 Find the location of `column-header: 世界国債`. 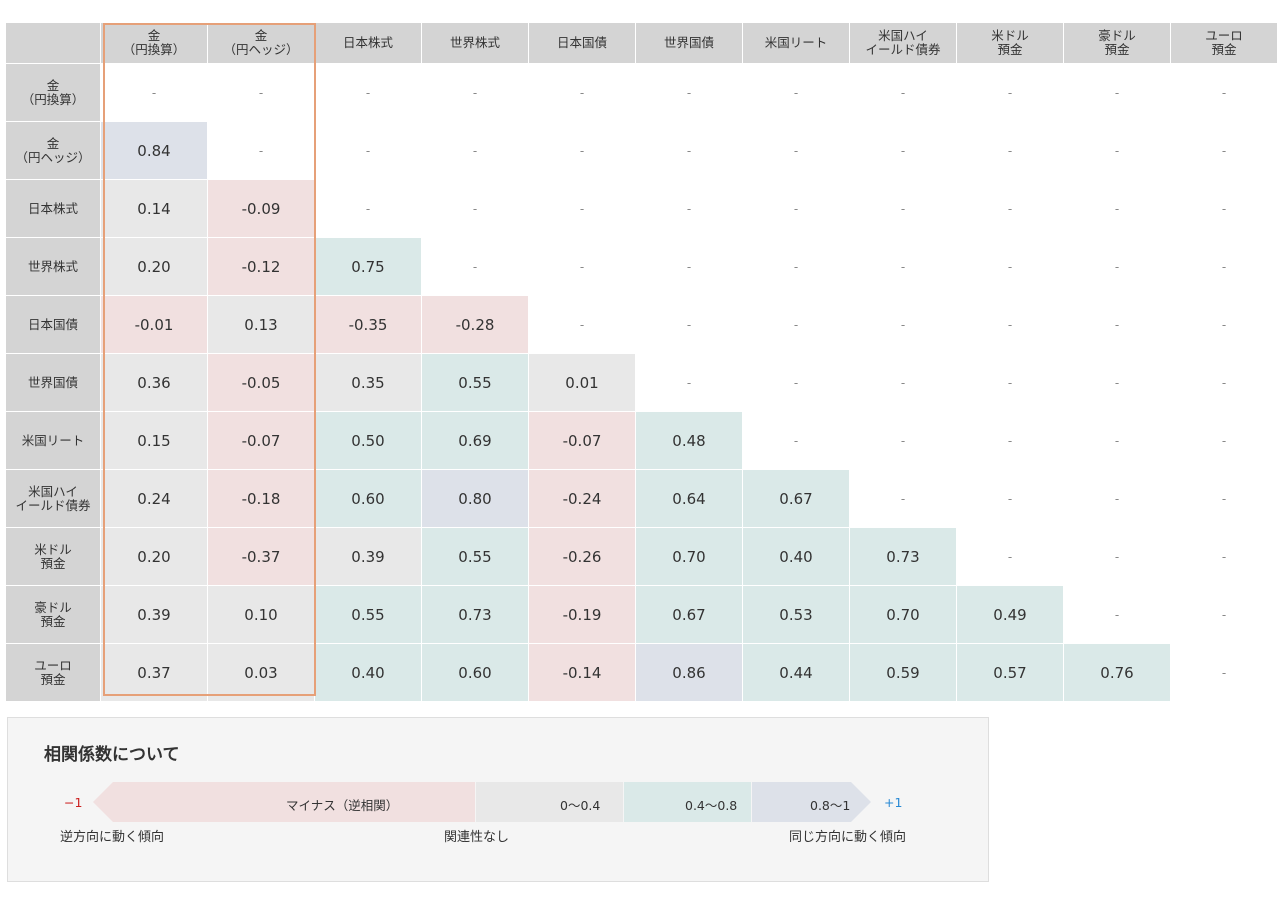

column-header: 世界国債 is located at coordinates (689, 43).